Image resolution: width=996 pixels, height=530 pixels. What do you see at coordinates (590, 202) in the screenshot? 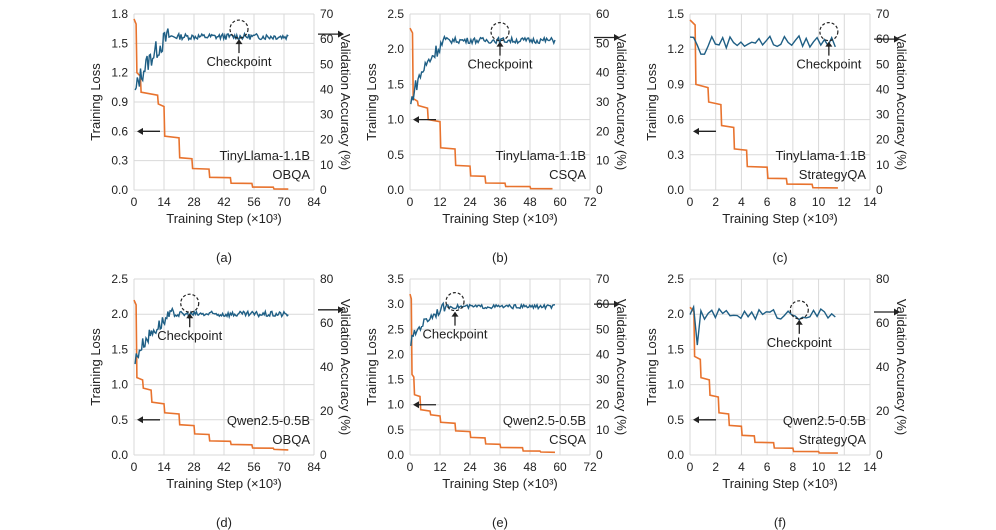
I see `x-tick-label: 72` at bounding box center [590, 202].